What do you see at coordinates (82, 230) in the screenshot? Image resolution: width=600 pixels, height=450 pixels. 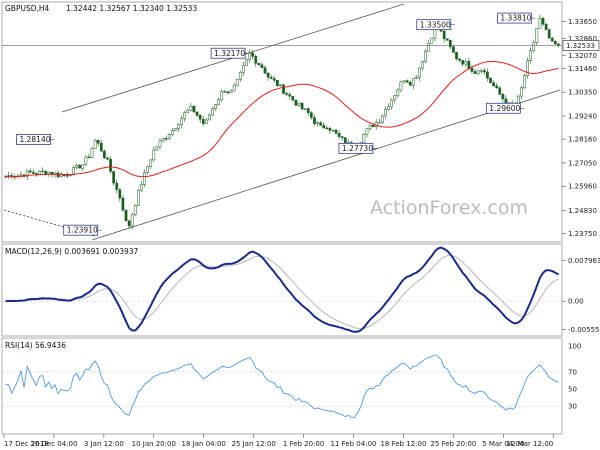 I see `annotation-label: 1.23910` at bounding box center [82, 230].